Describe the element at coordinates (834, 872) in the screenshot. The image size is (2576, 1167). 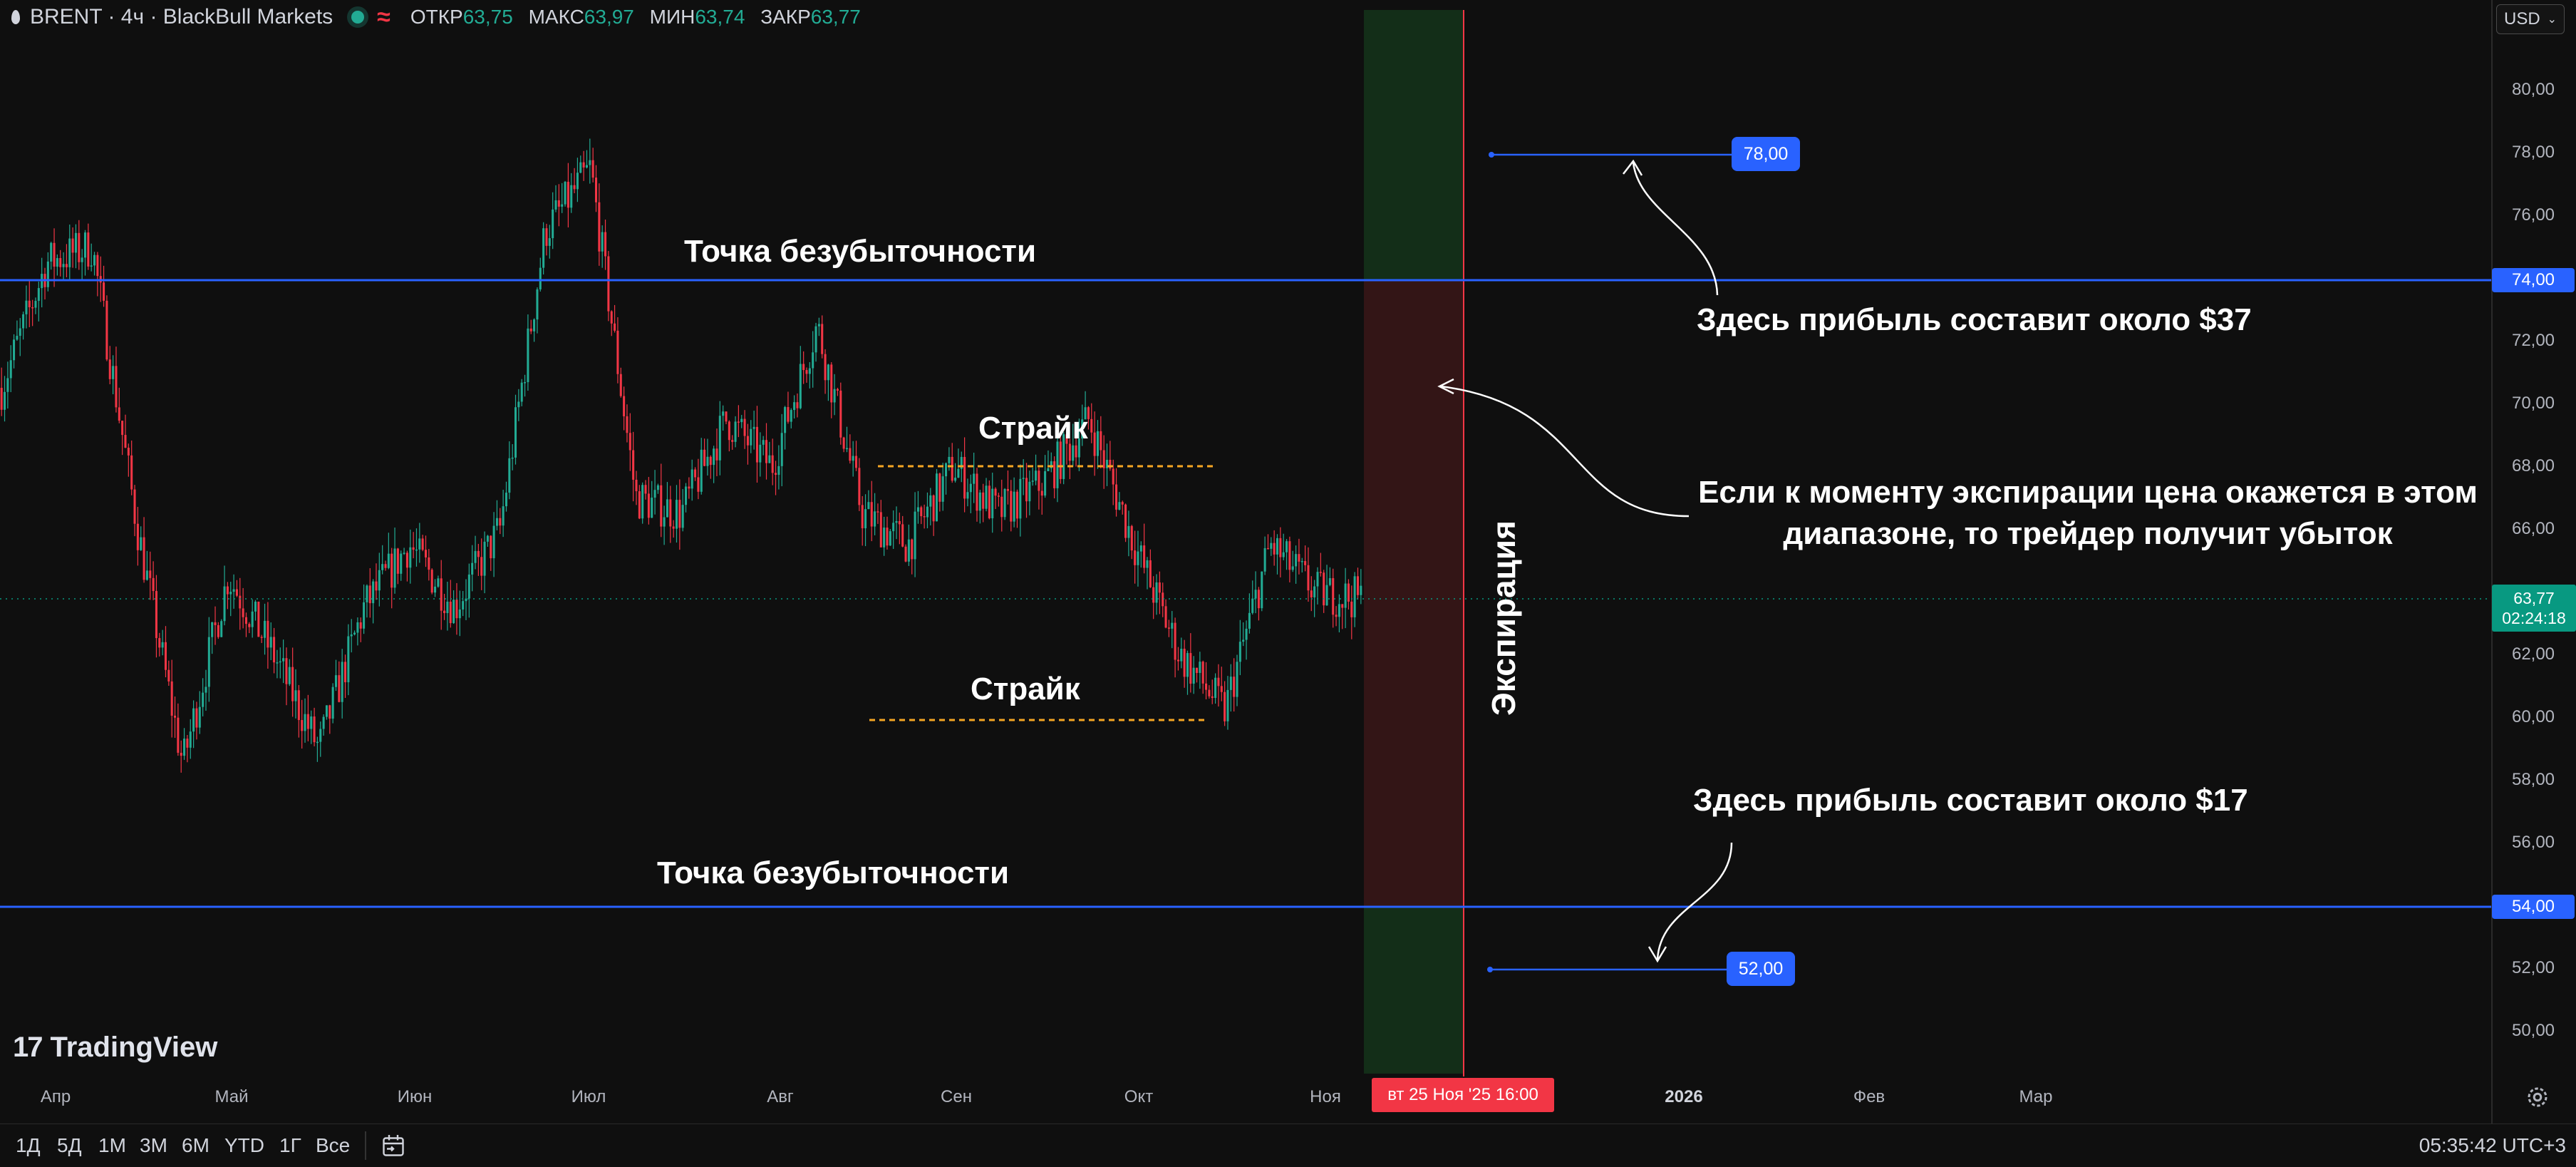
I see `breakeven-lower-annotation: Точка безубыточности` at that location.